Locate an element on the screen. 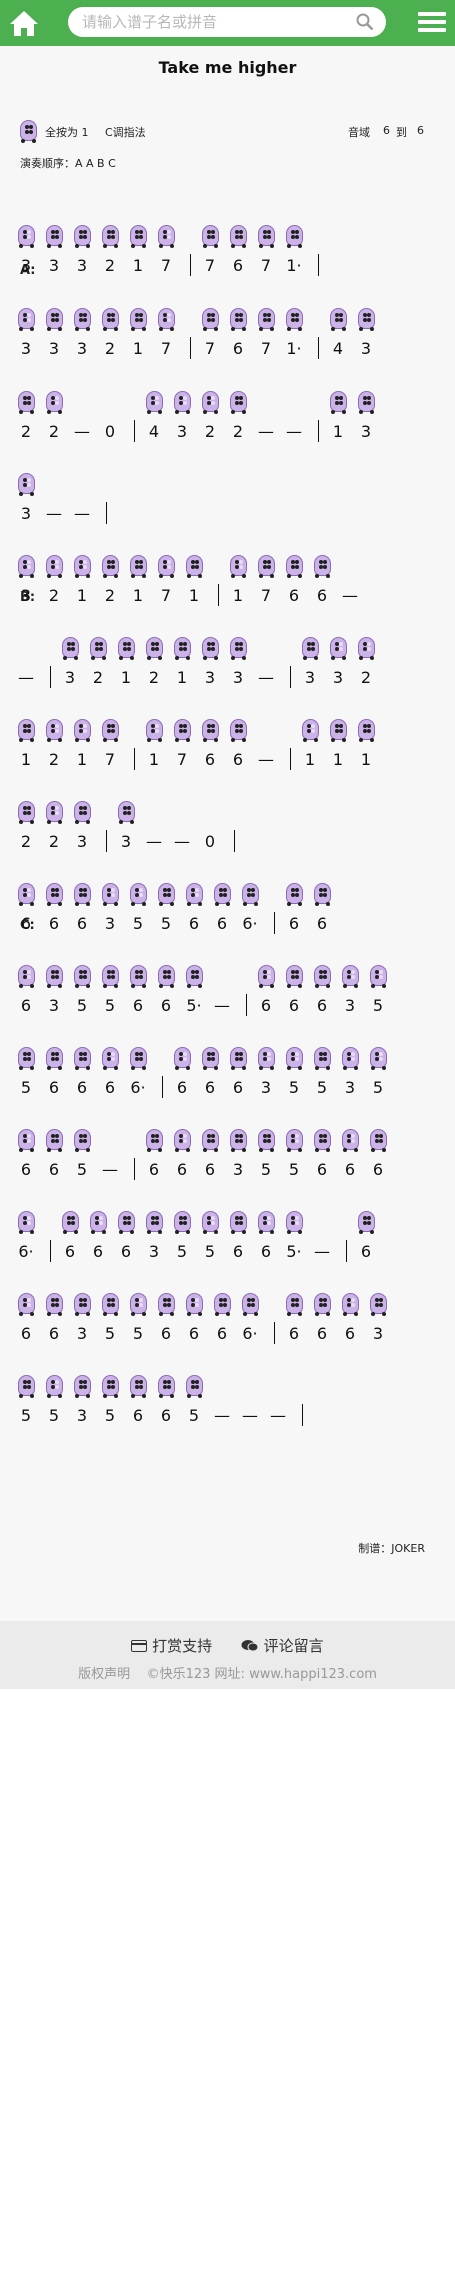  note: 5 is located at coordinates (266, 1169).